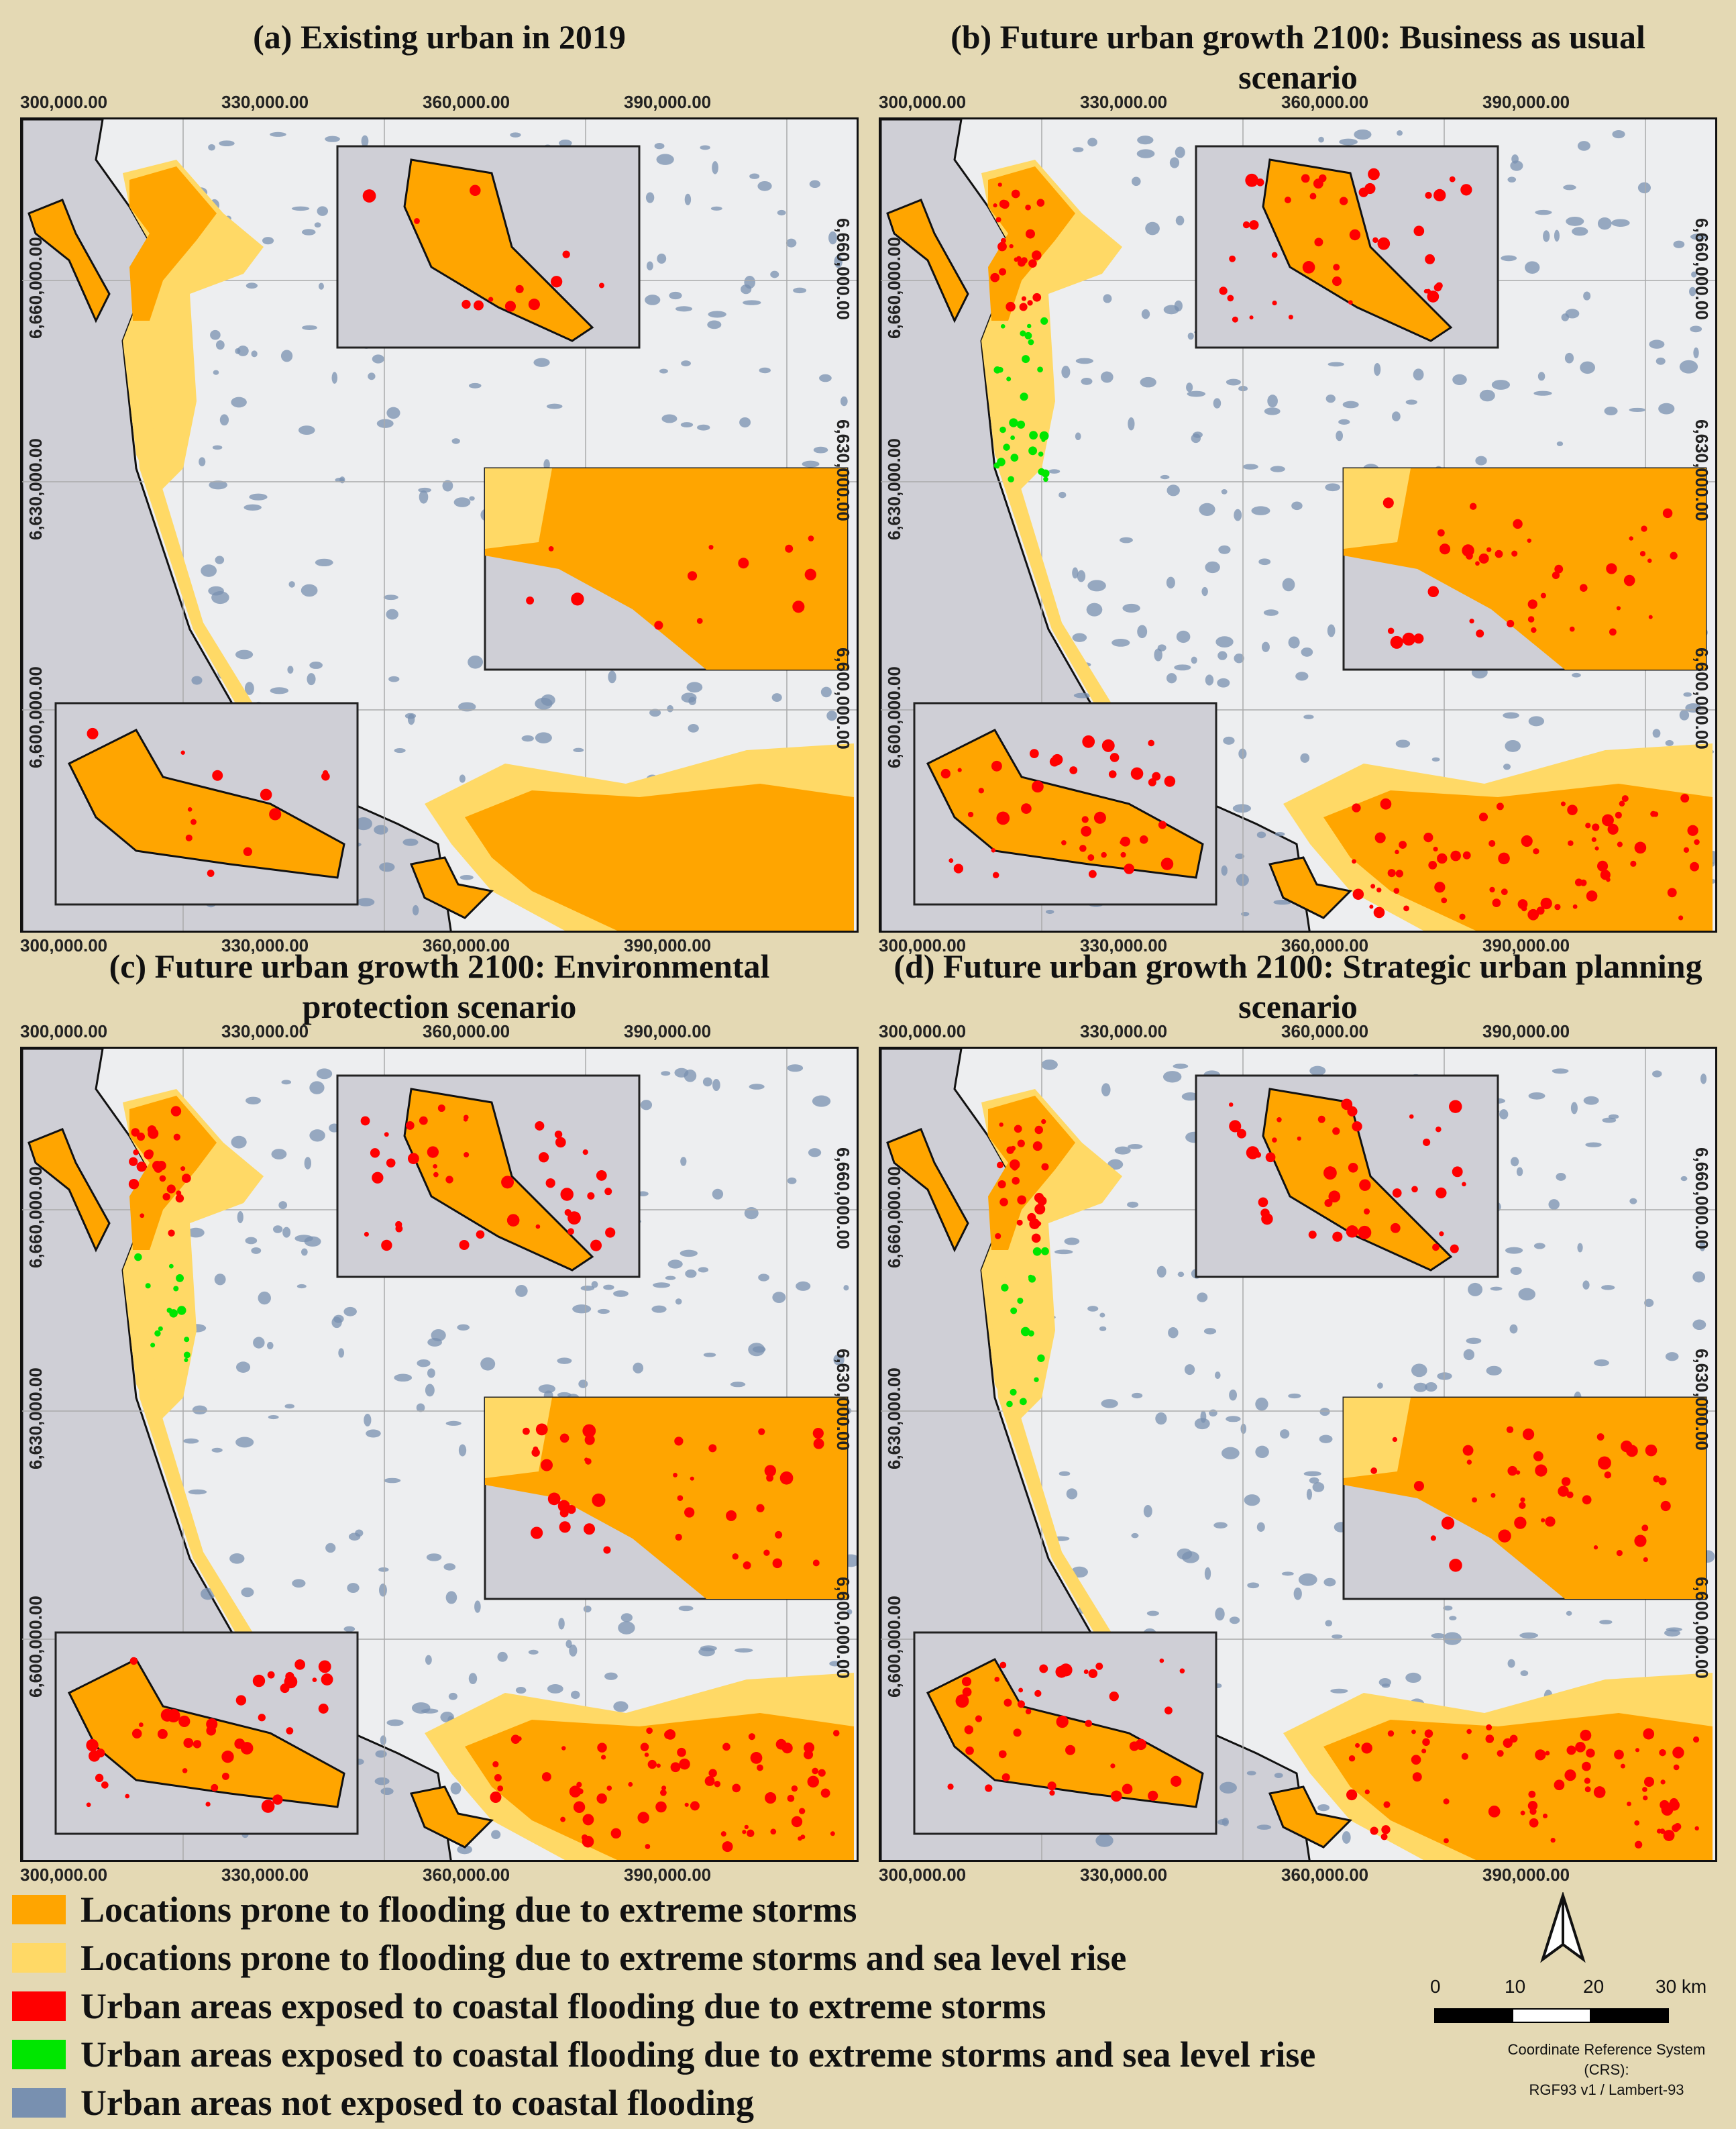 The height and width of the screenshot is (2129, 1736). What do you see at coordinates (1525, 569) in the screenshot?
I see `inset-land` at bounding box center [1525, 569].